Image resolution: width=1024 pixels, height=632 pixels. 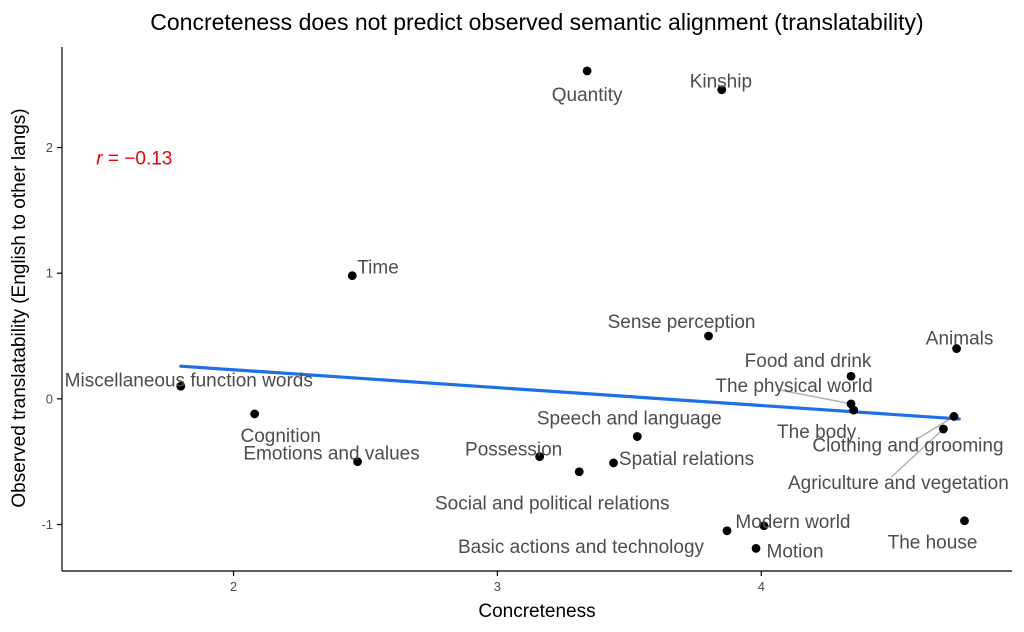 I want to click on point-label: Spatial relations, so click(x=686, y=459).